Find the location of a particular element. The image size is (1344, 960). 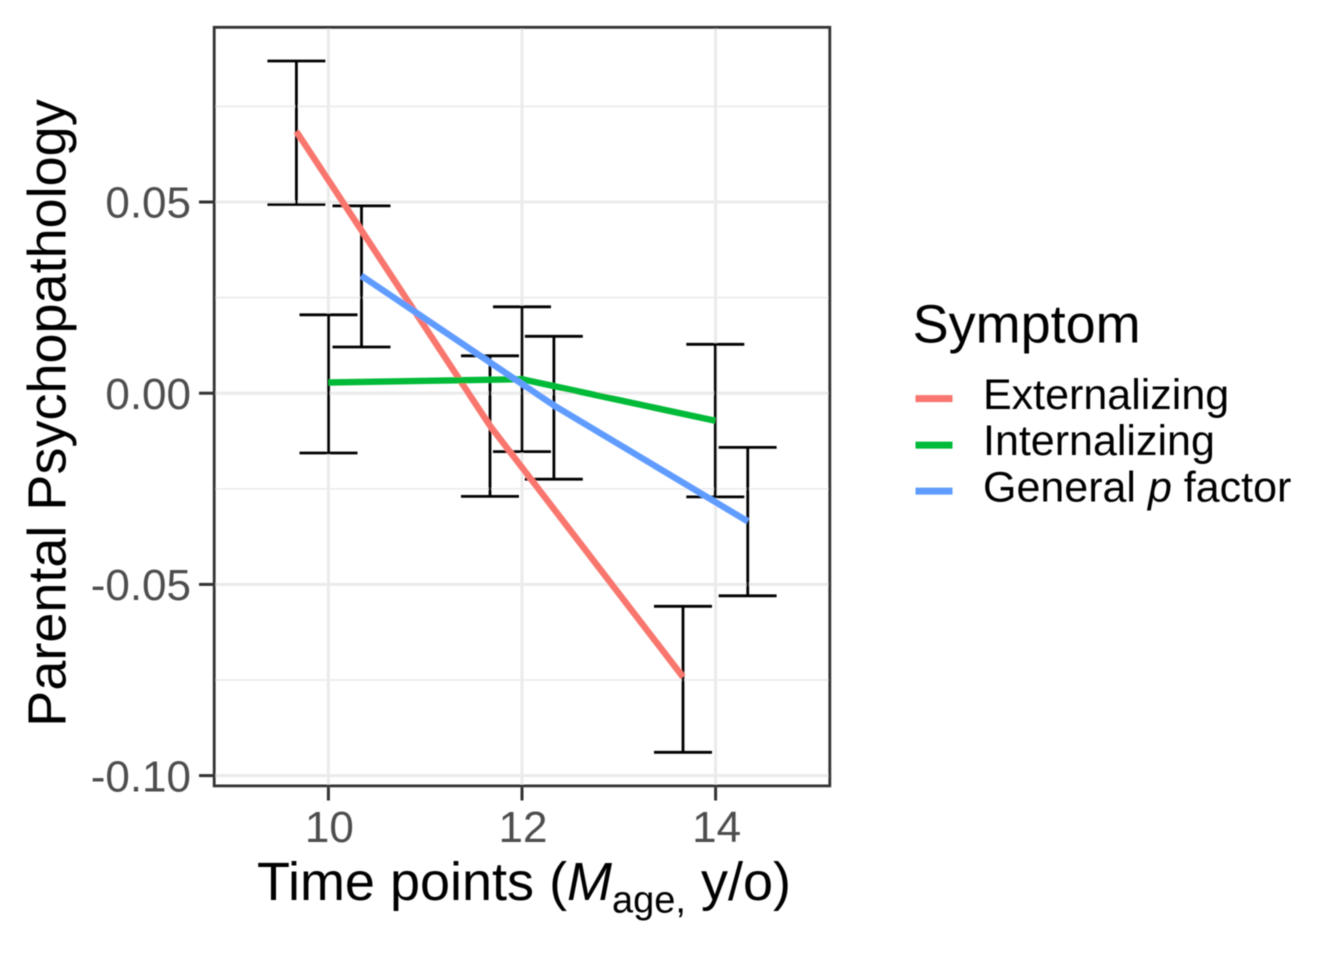

svg-text: -0.05 is located at coordinates (141, 585).